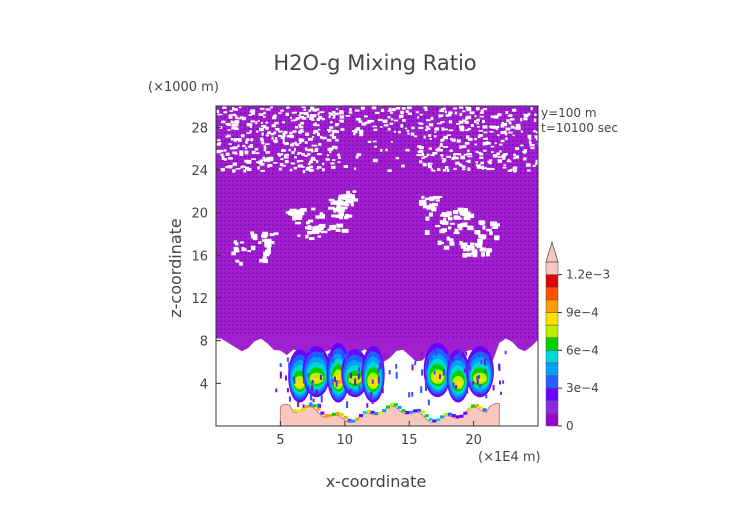  I want to click on colorbar-bin, so click(552, 420).